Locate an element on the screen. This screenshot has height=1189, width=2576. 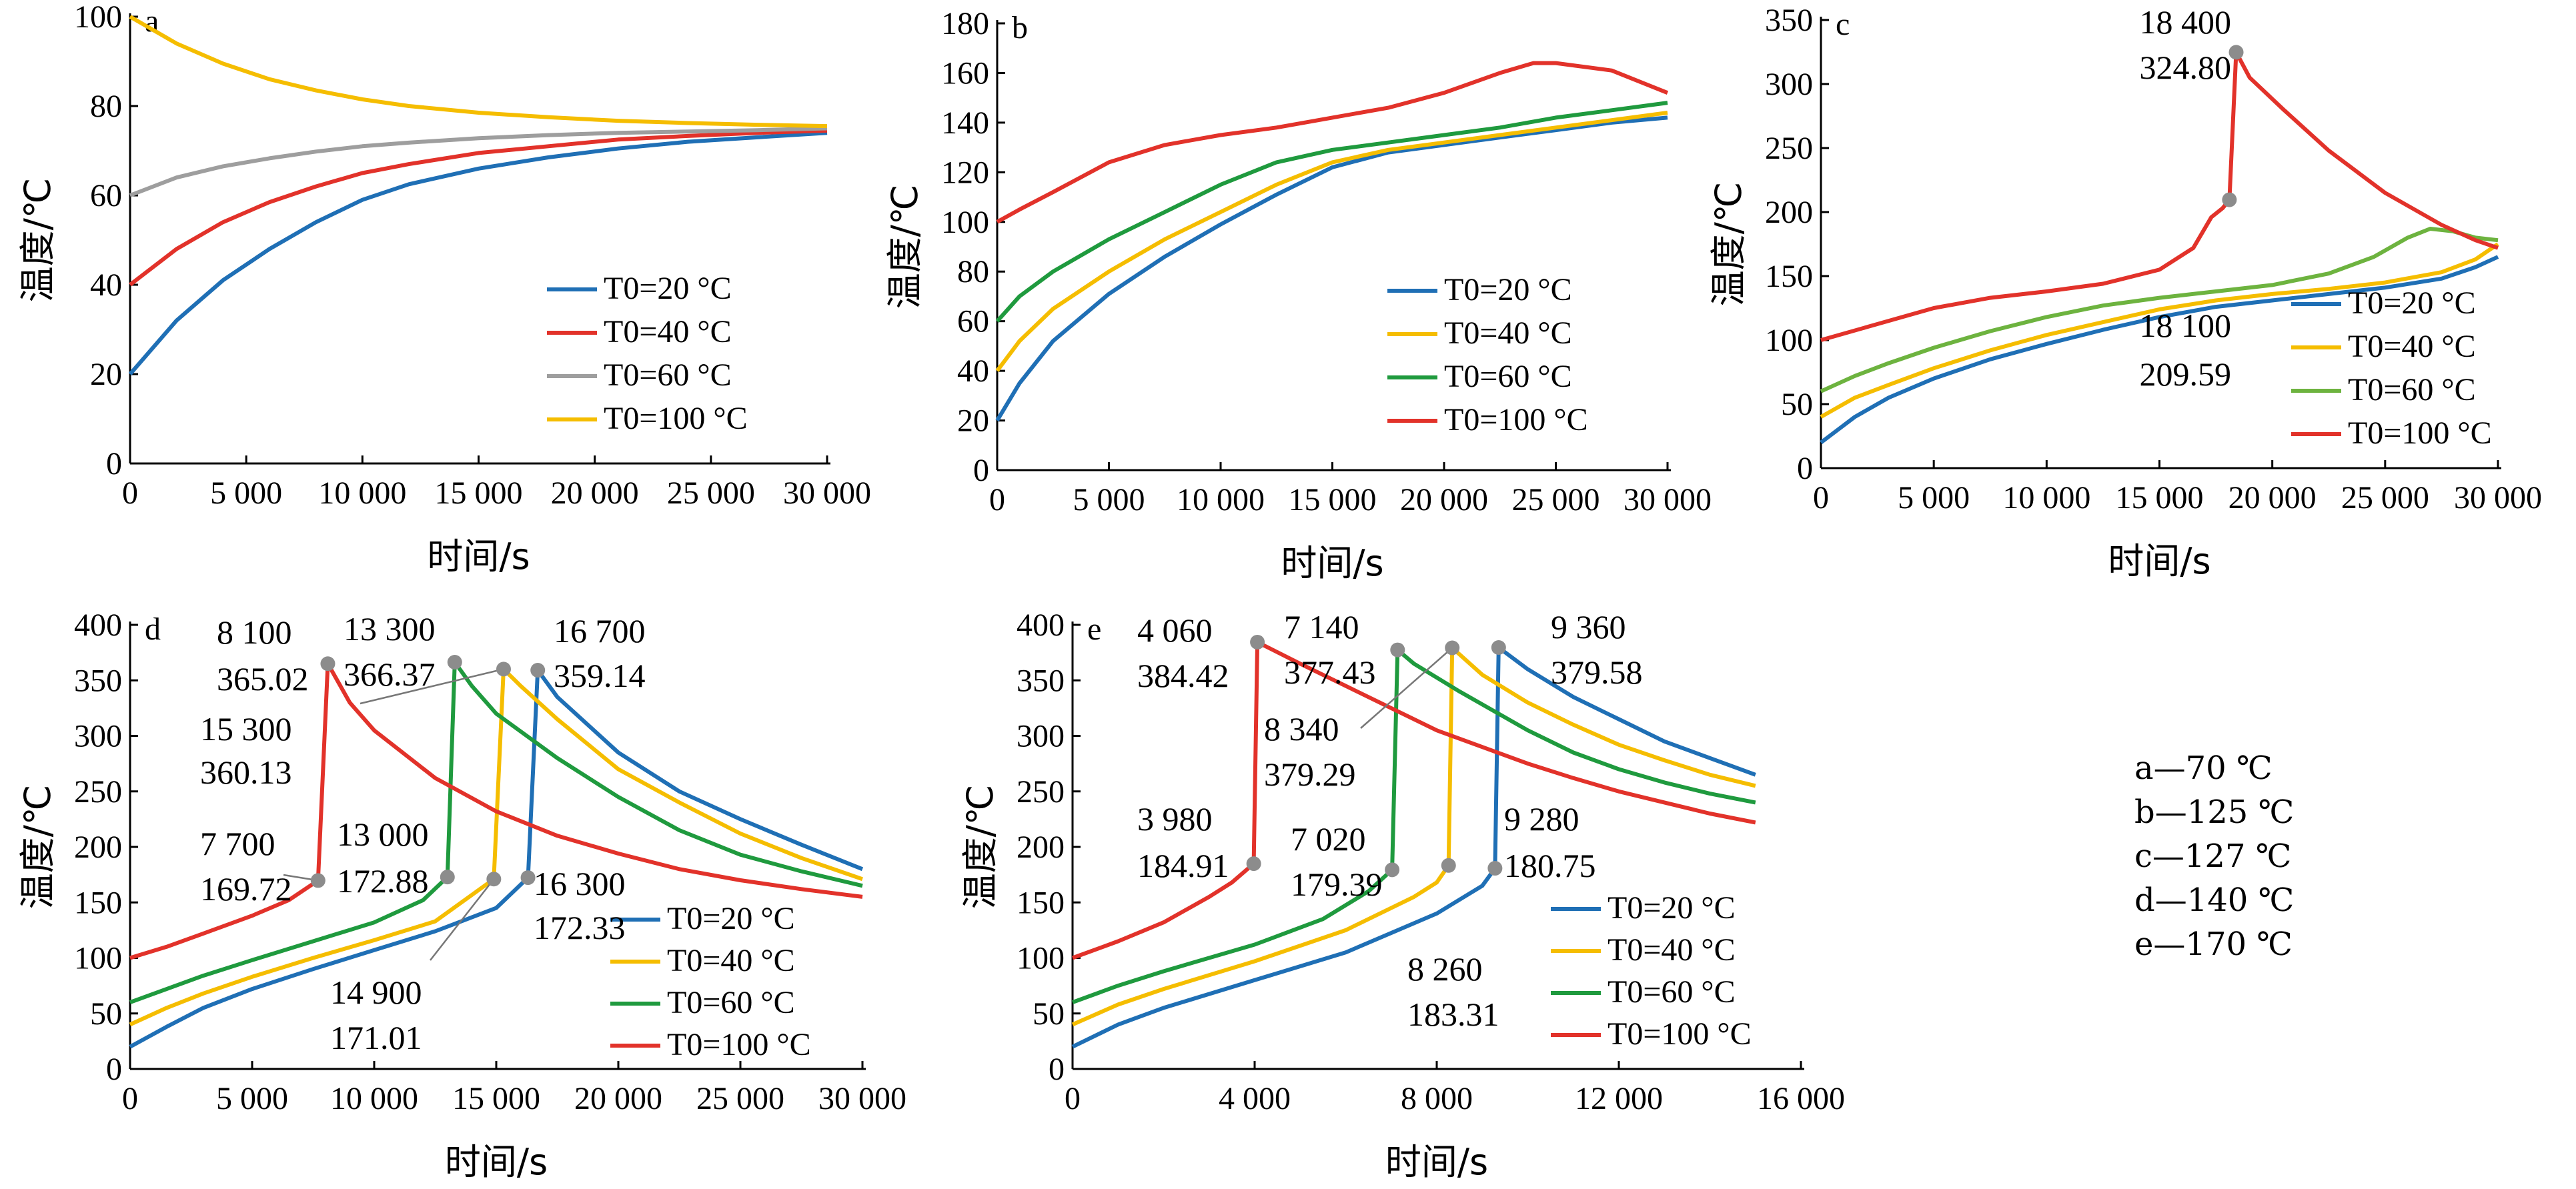
y-tick-label: 160 is located at coordinates (965, 73).